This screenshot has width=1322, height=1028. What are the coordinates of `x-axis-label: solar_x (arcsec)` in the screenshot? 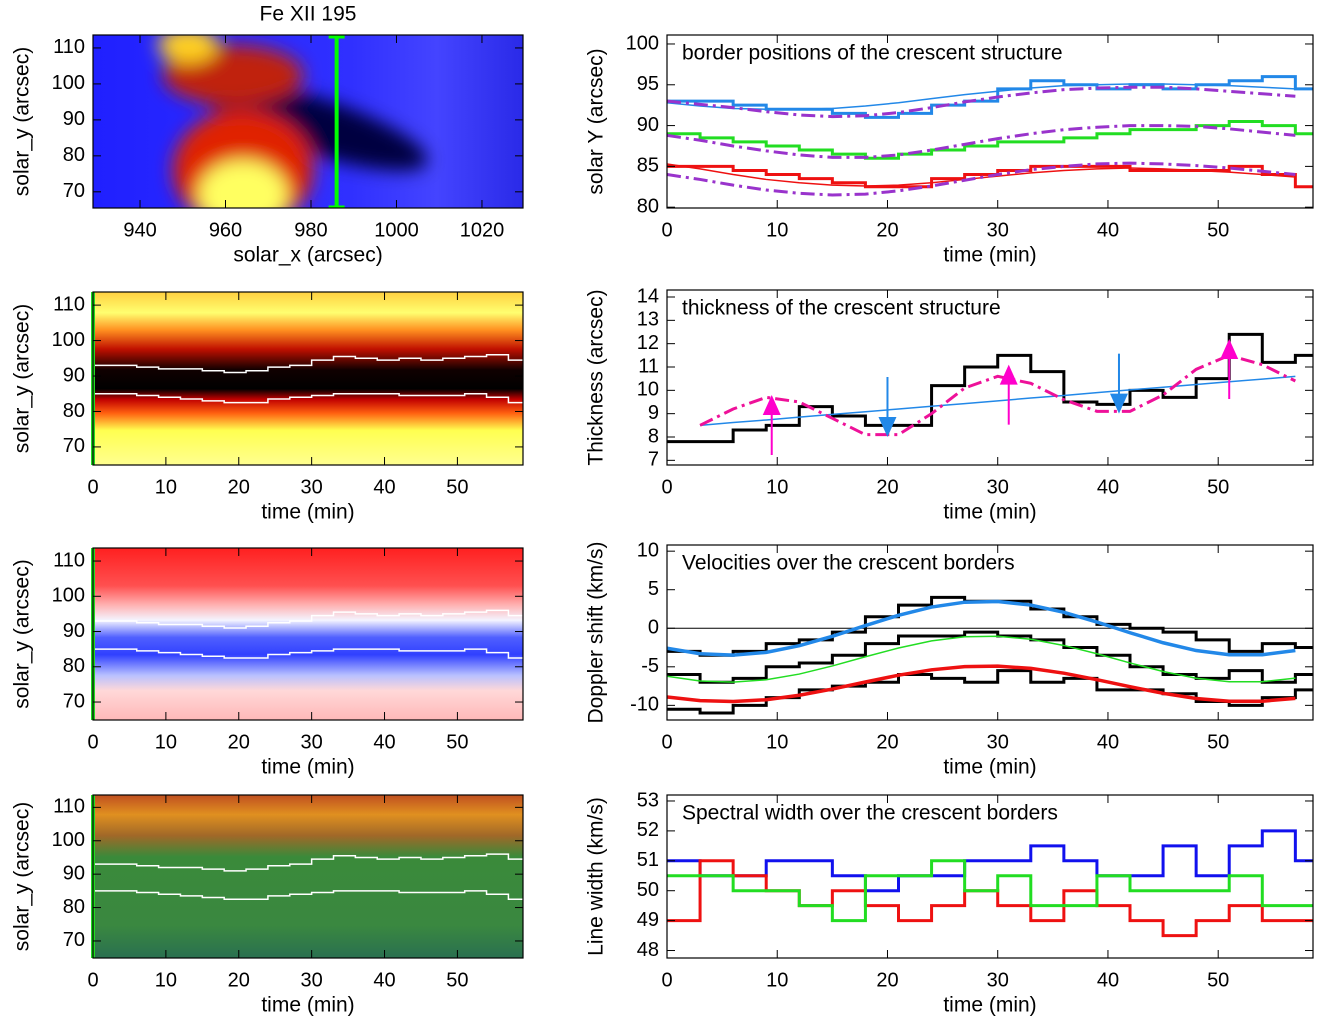 It's located at (307, 255).